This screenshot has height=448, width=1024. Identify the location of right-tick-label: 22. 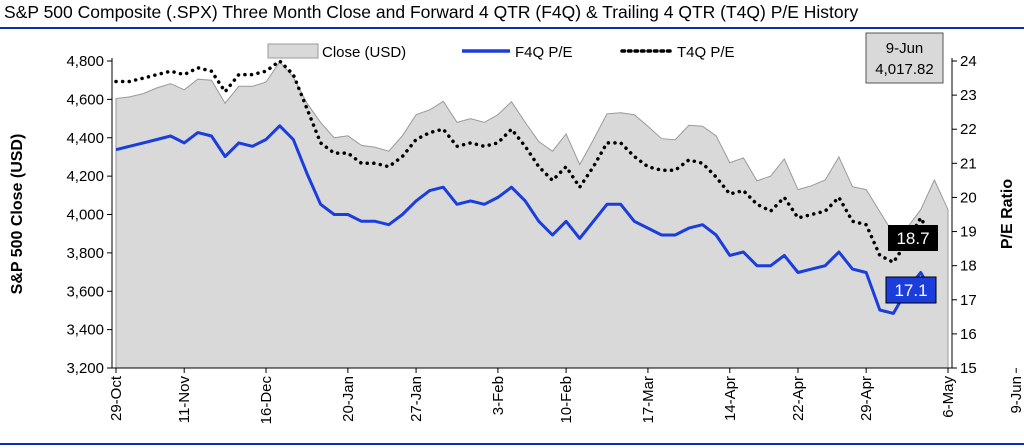
(968, 129).